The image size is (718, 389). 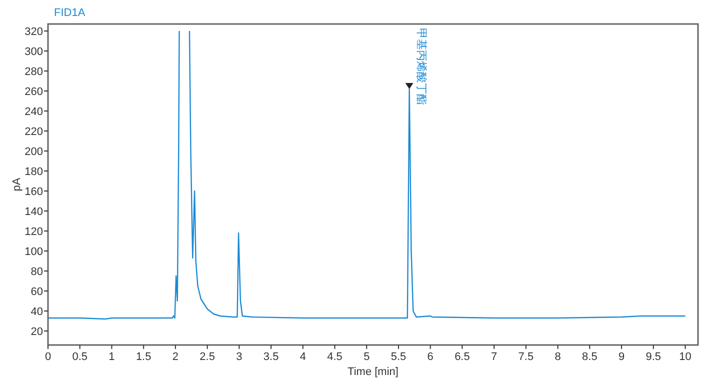 I want to click on x-tick-label: 2, so click(x=175, y=357).